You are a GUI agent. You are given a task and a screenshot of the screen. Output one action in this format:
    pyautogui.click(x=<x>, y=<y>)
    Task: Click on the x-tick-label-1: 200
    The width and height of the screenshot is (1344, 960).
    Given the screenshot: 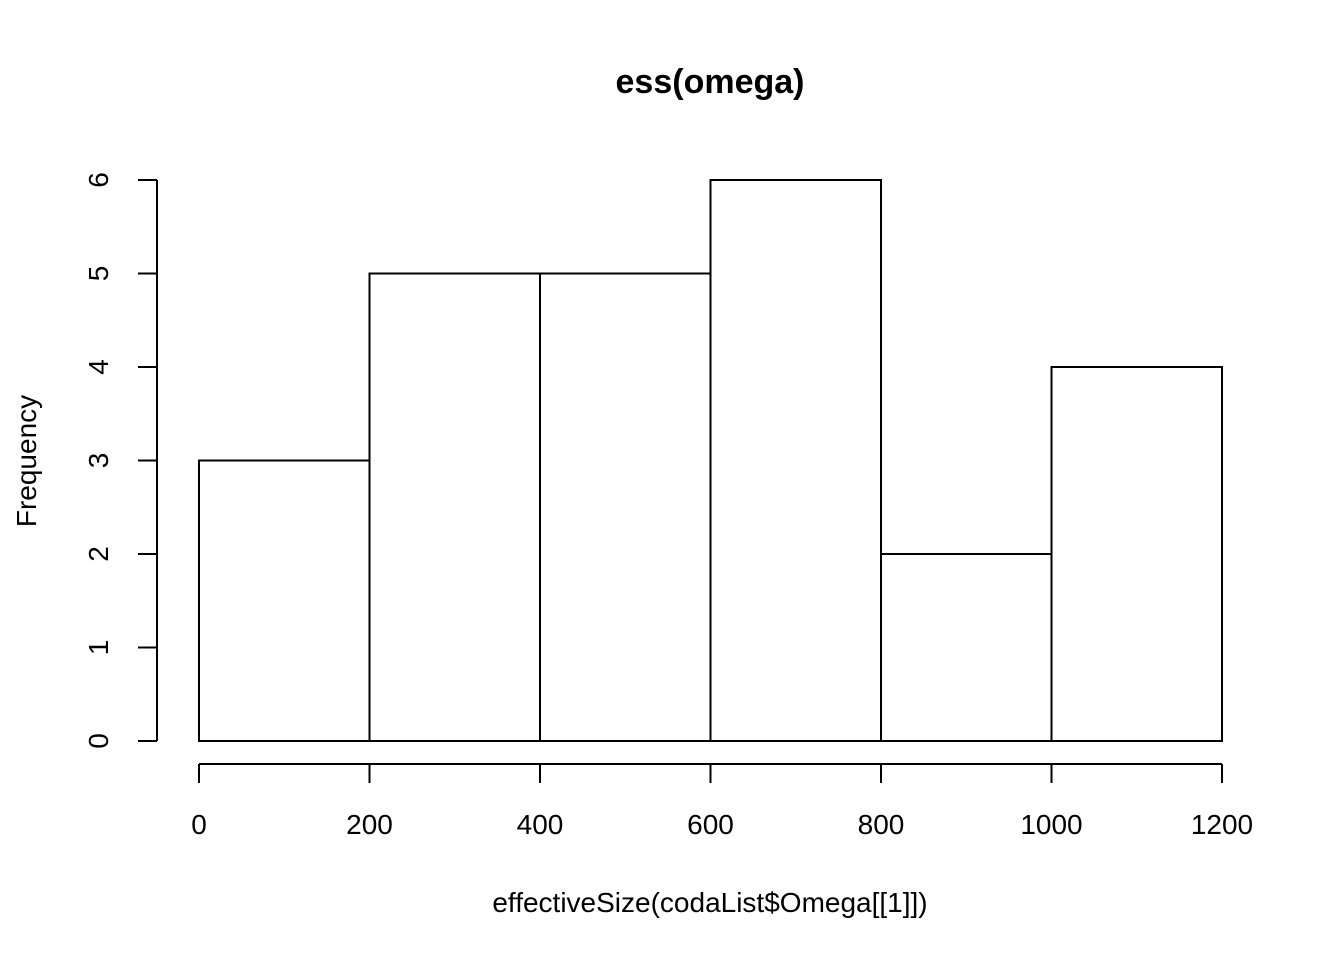 What is the action you would take?
    pyautogui.click(x=369, y=824)
    